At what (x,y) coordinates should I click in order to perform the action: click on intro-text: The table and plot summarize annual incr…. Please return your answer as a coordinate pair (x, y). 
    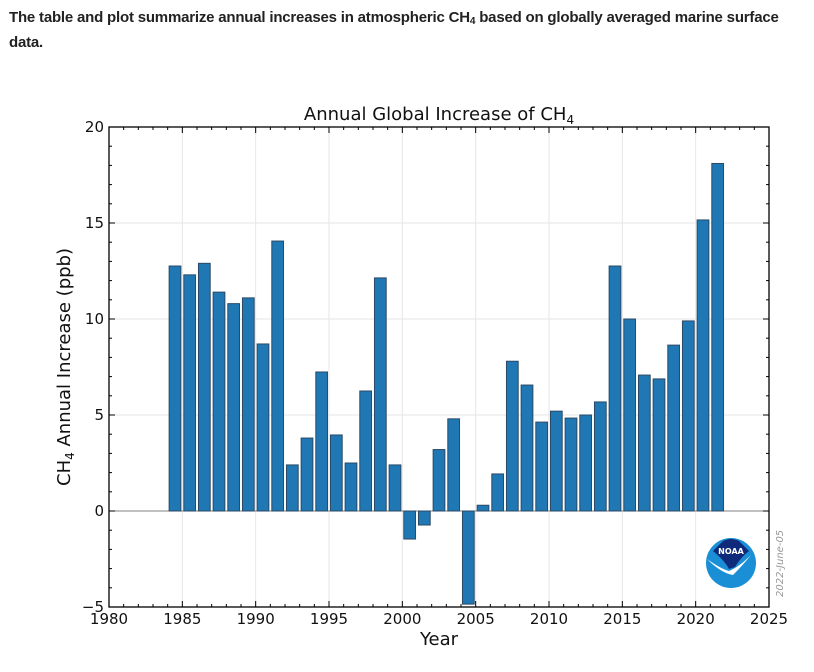
    Looking at the image, I should click on (409, 30).